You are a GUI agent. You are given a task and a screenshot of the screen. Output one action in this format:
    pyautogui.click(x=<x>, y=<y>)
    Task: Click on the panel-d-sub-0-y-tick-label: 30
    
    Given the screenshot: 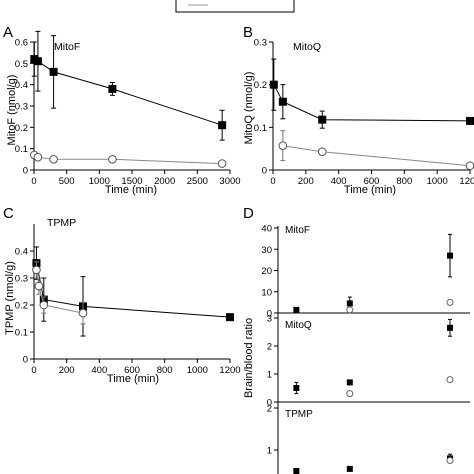 What is the action you would take?
    pyautogui.click(x=266, y=250)
    